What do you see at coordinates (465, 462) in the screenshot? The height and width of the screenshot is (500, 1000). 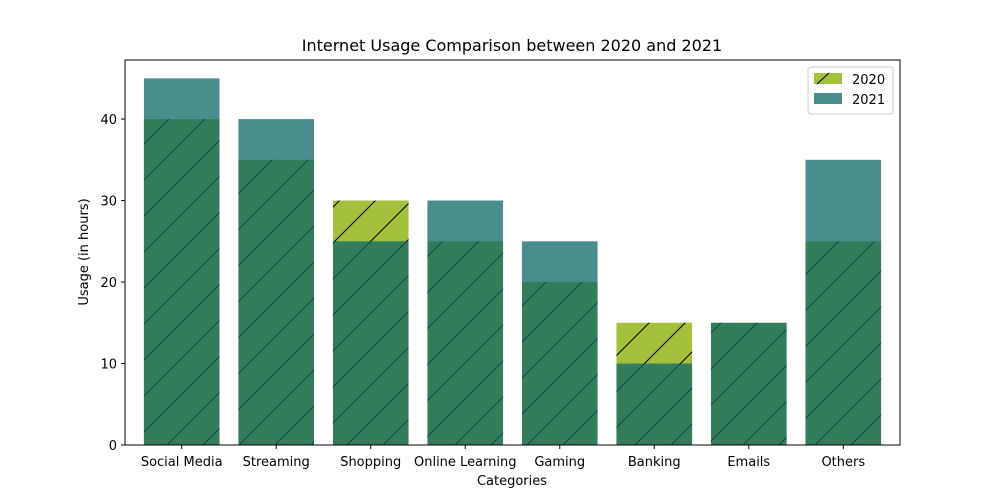 I see `x-tick-label: Online Learning` at bounding box center [465, 462].